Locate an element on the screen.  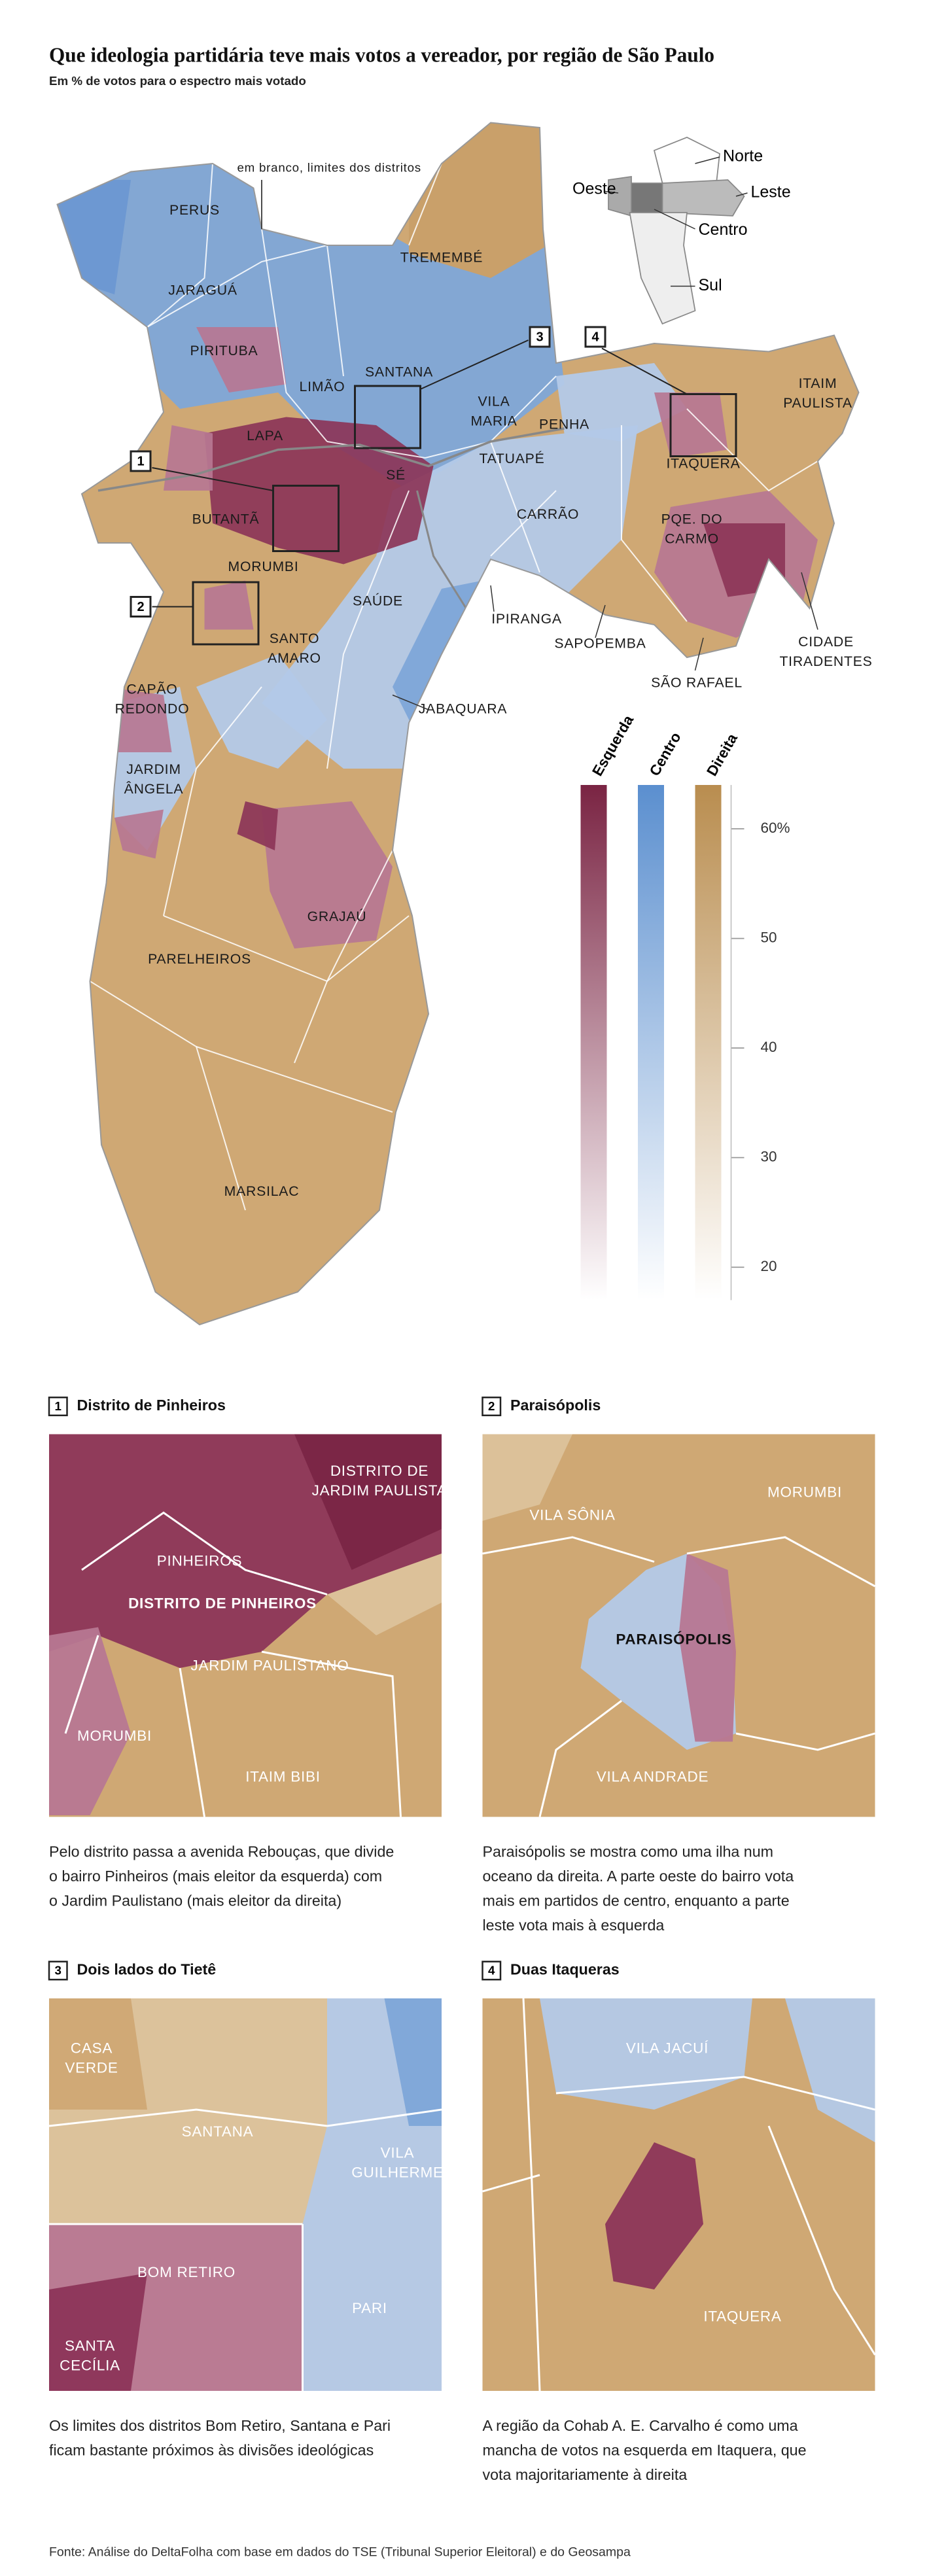
inset-number: 2 is located at coordinates (491, 1406).